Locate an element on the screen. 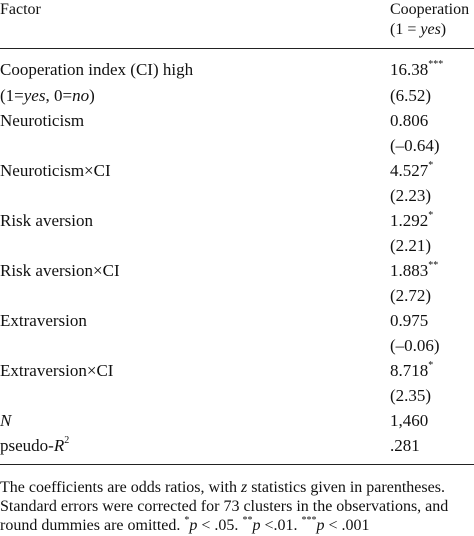 The image size is (474, 536). row-neuroticism-value: 0.806 is located at coordinates (409, 120).